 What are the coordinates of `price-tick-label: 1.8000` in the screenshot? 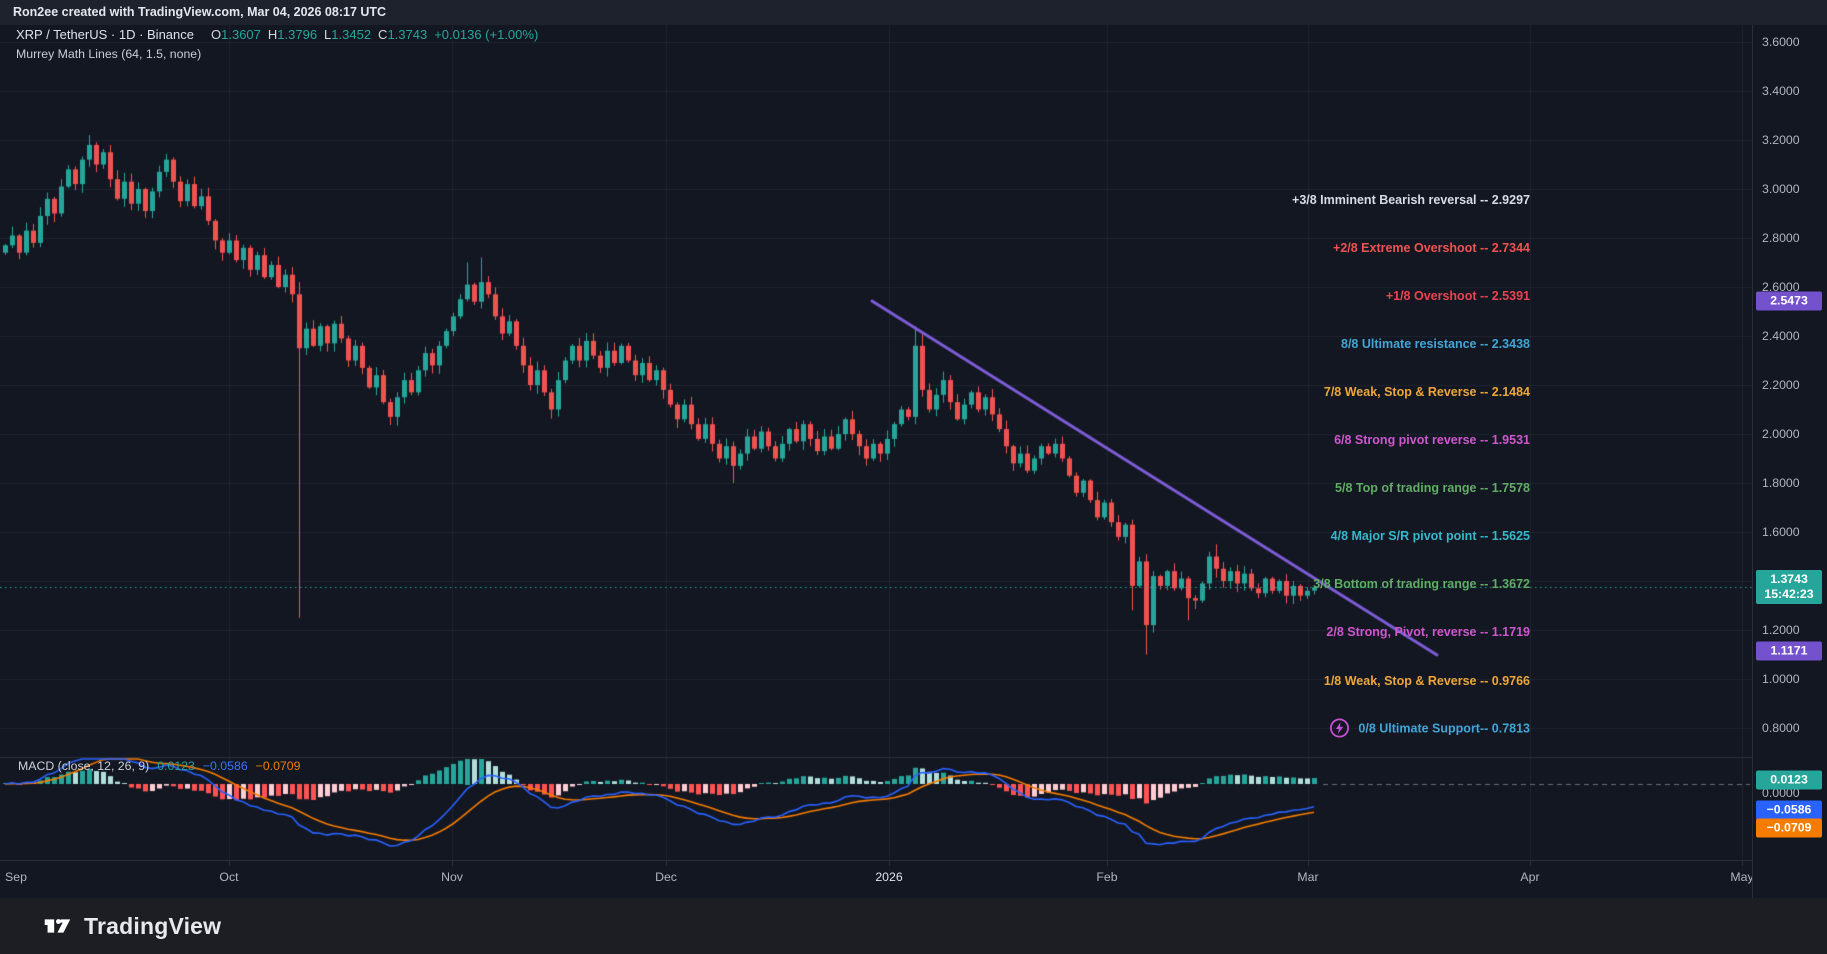 It's located at (1781, 483).